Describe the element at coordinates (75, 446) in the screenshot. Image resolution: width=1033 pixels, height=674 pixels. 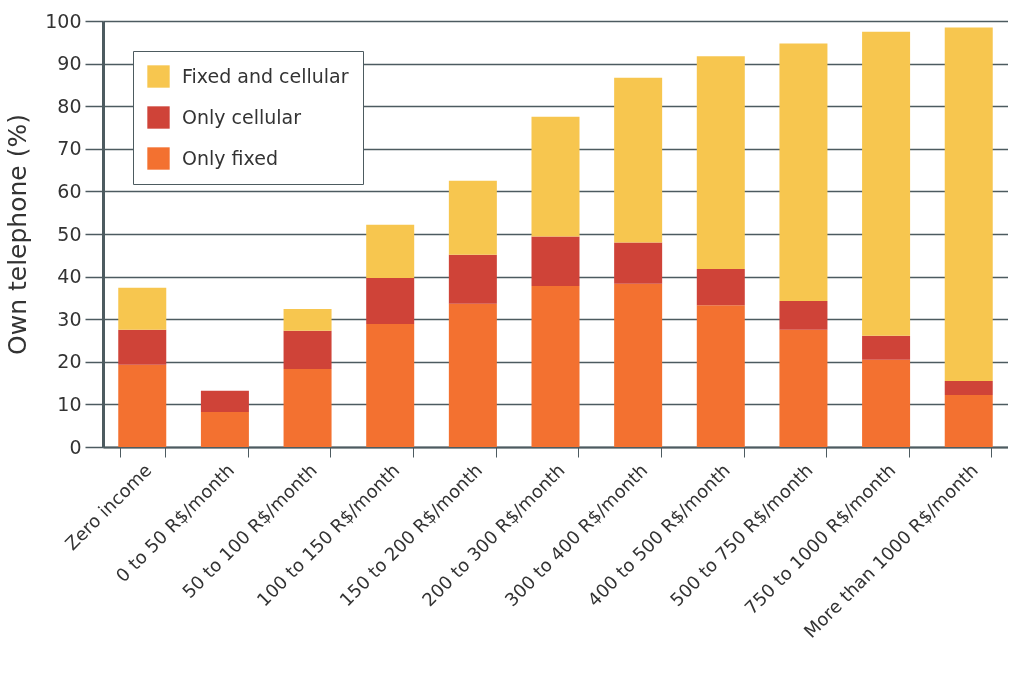
I see `y-tick-label: 0` at that location.